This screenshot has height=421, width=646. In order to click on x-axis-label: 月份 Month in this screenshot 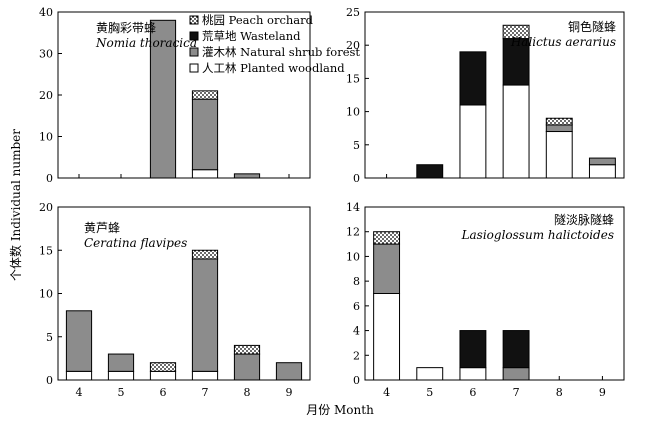, I will do `click(340, 410)`.